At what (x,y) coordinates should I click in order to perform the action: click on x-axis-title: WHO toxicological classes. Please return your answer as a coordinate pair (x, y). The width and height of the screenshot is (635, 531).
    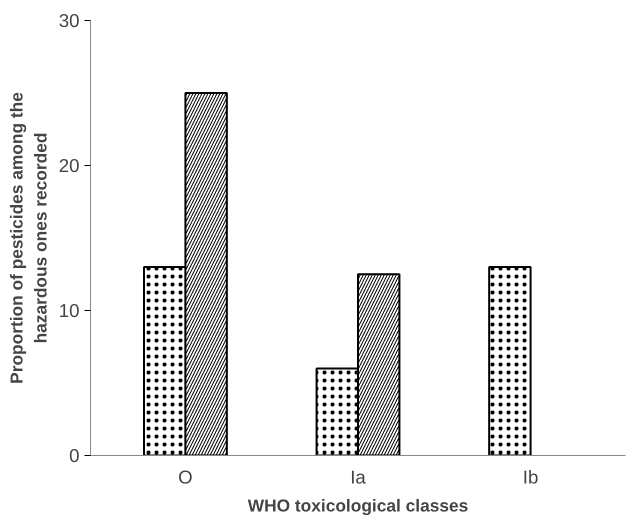
    Looking at the image, I should click on (358, 506).